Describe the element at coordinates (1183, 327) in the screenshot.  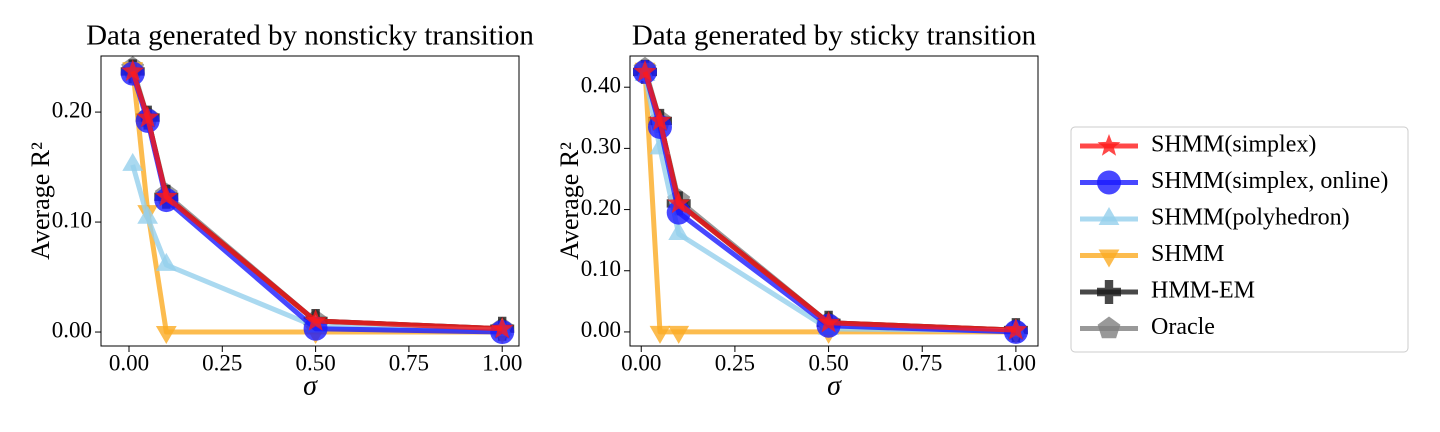
I see `legend-label: Oracle` at that location.